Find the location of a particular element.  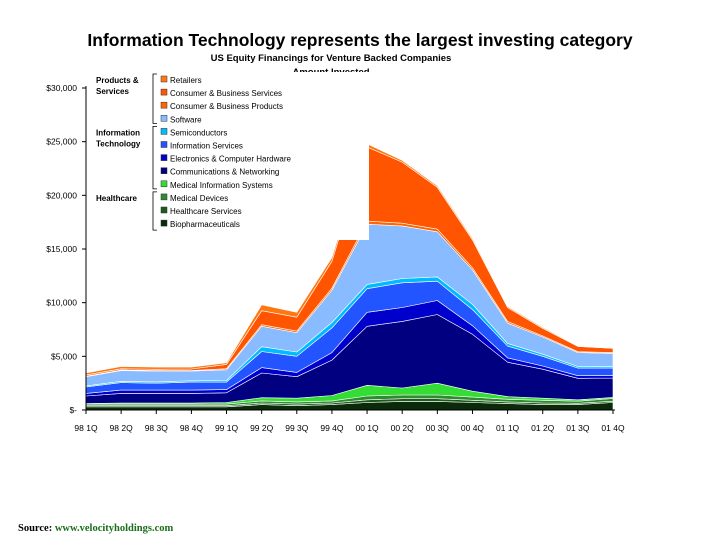

legend-swatch-electronics-computer-hardware is located at coordinates (164, 157).